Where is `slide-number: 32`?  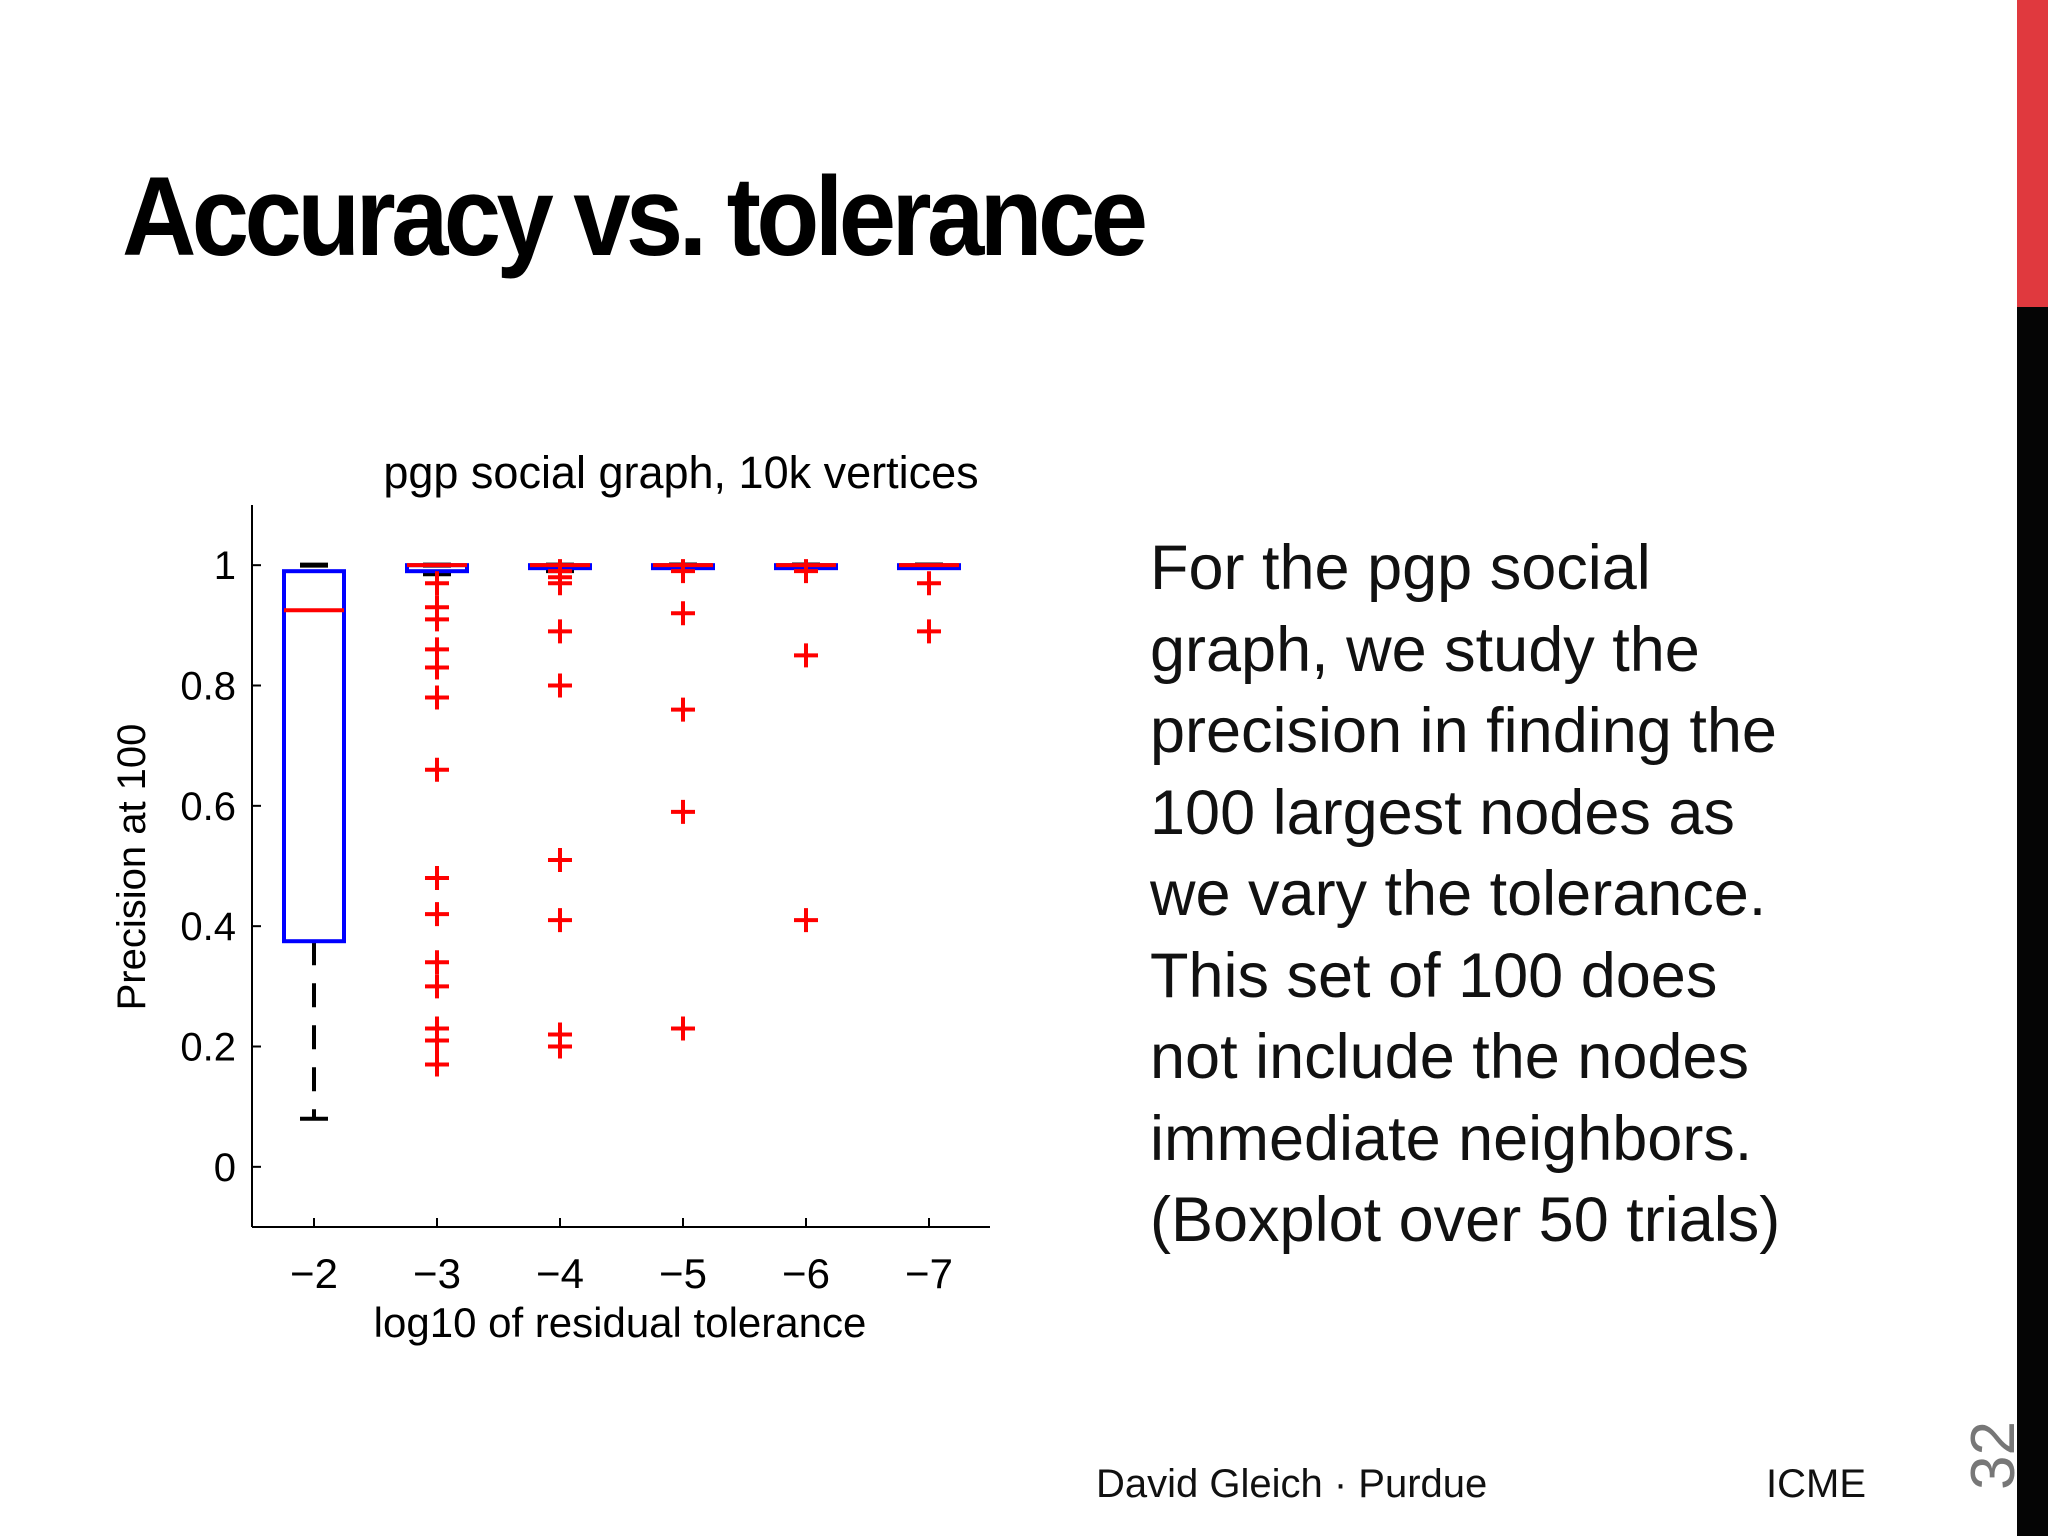
slide-number: 32 is located at coordinates (1993, 1455).